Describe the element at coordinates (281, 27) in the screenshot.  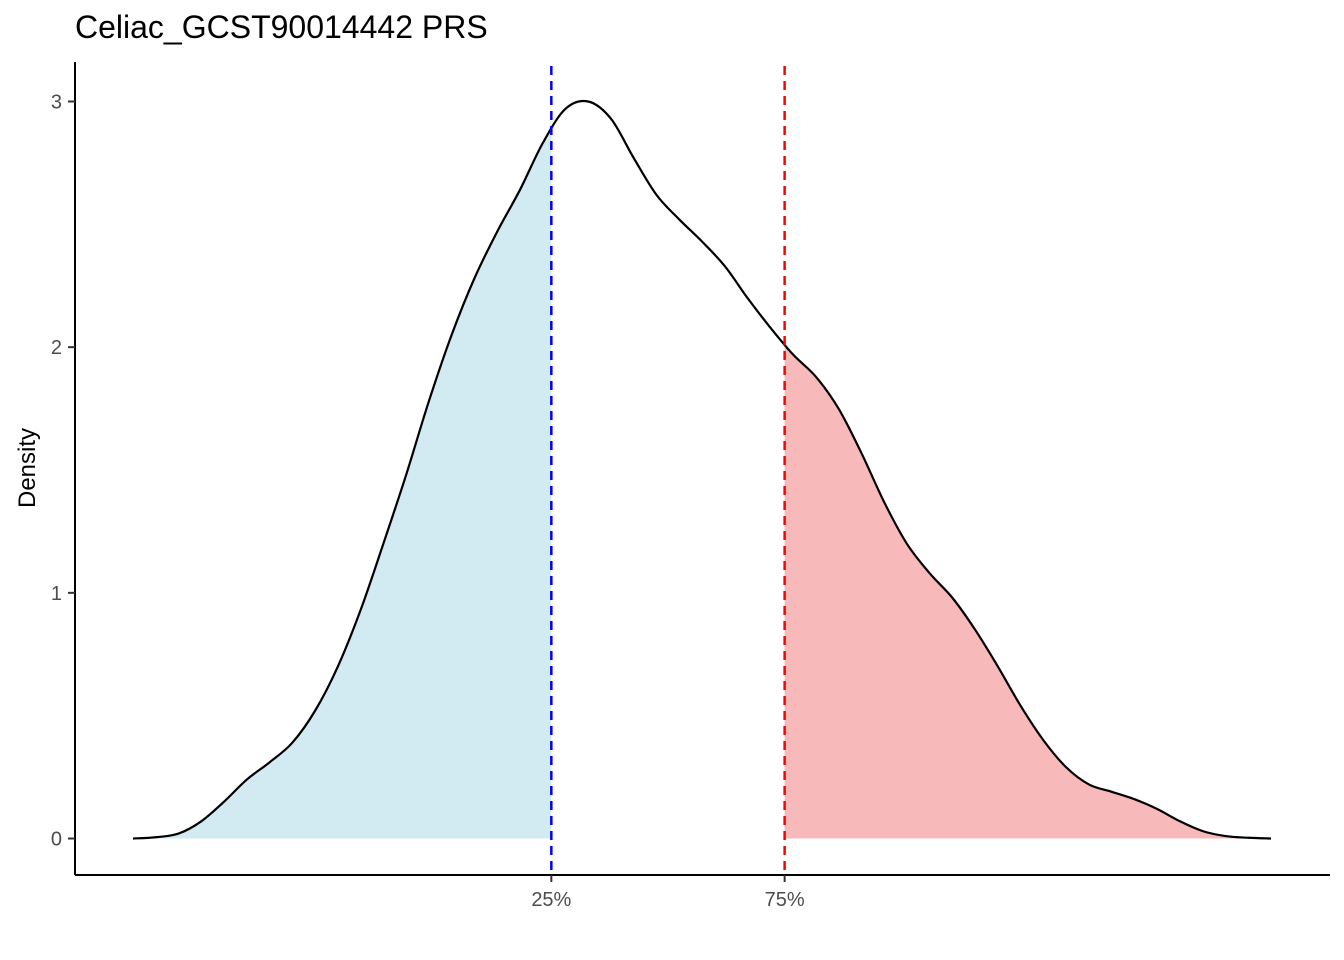
I see `chart-title: Celiac_GCST90014442 PRS` at that location.